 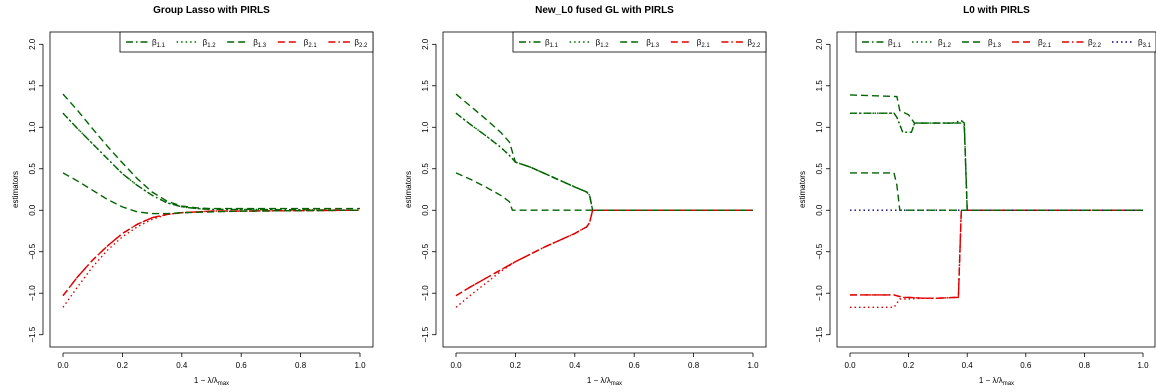 I want to click on chart-title: L0 with PIRLS, so click(x=996, y=10).